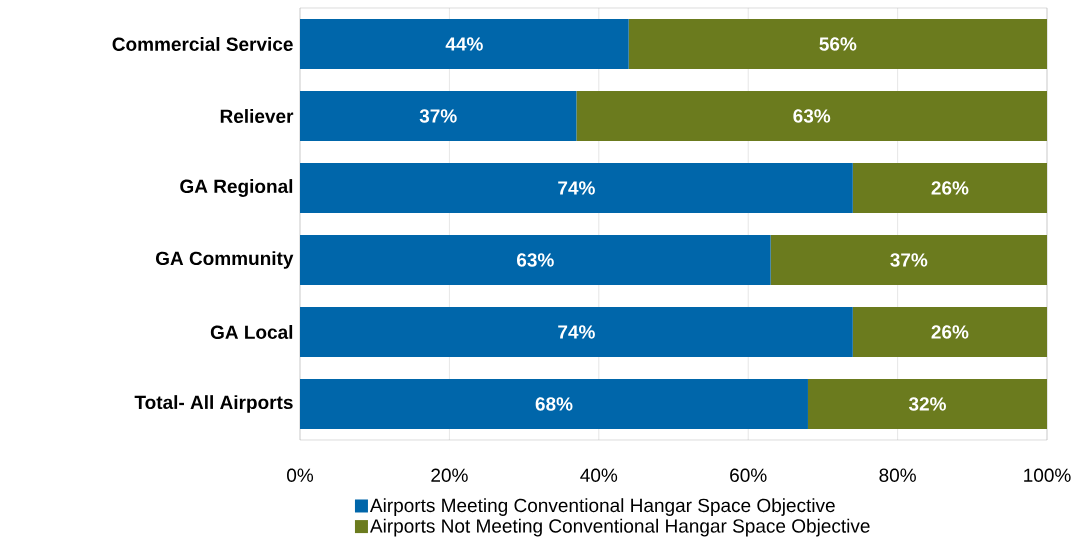  Describe the element at coordinates (224, 260) in the screenshot. I see `y-tick-label: GA Community` at that location.